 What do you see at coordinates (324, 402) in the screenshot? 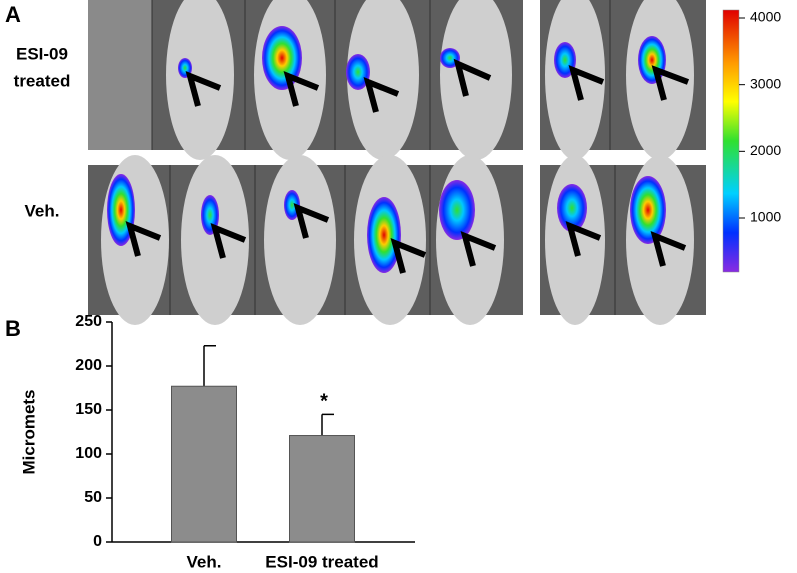
I see `annotation: *` at bounding box center [324, 402].